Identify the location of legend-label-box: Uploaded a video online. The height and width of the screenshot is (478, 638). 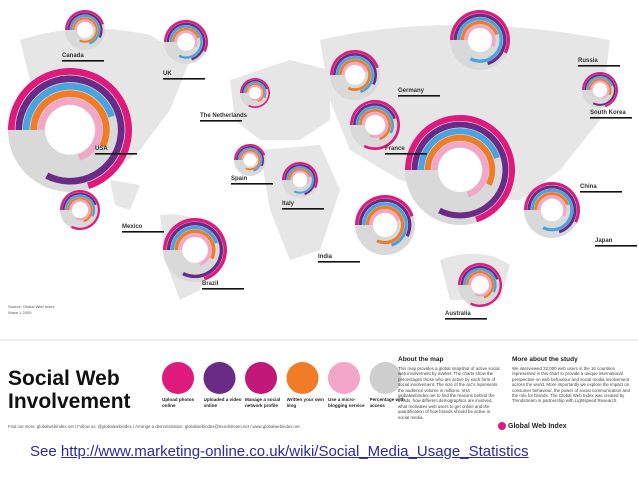
(222, 402).